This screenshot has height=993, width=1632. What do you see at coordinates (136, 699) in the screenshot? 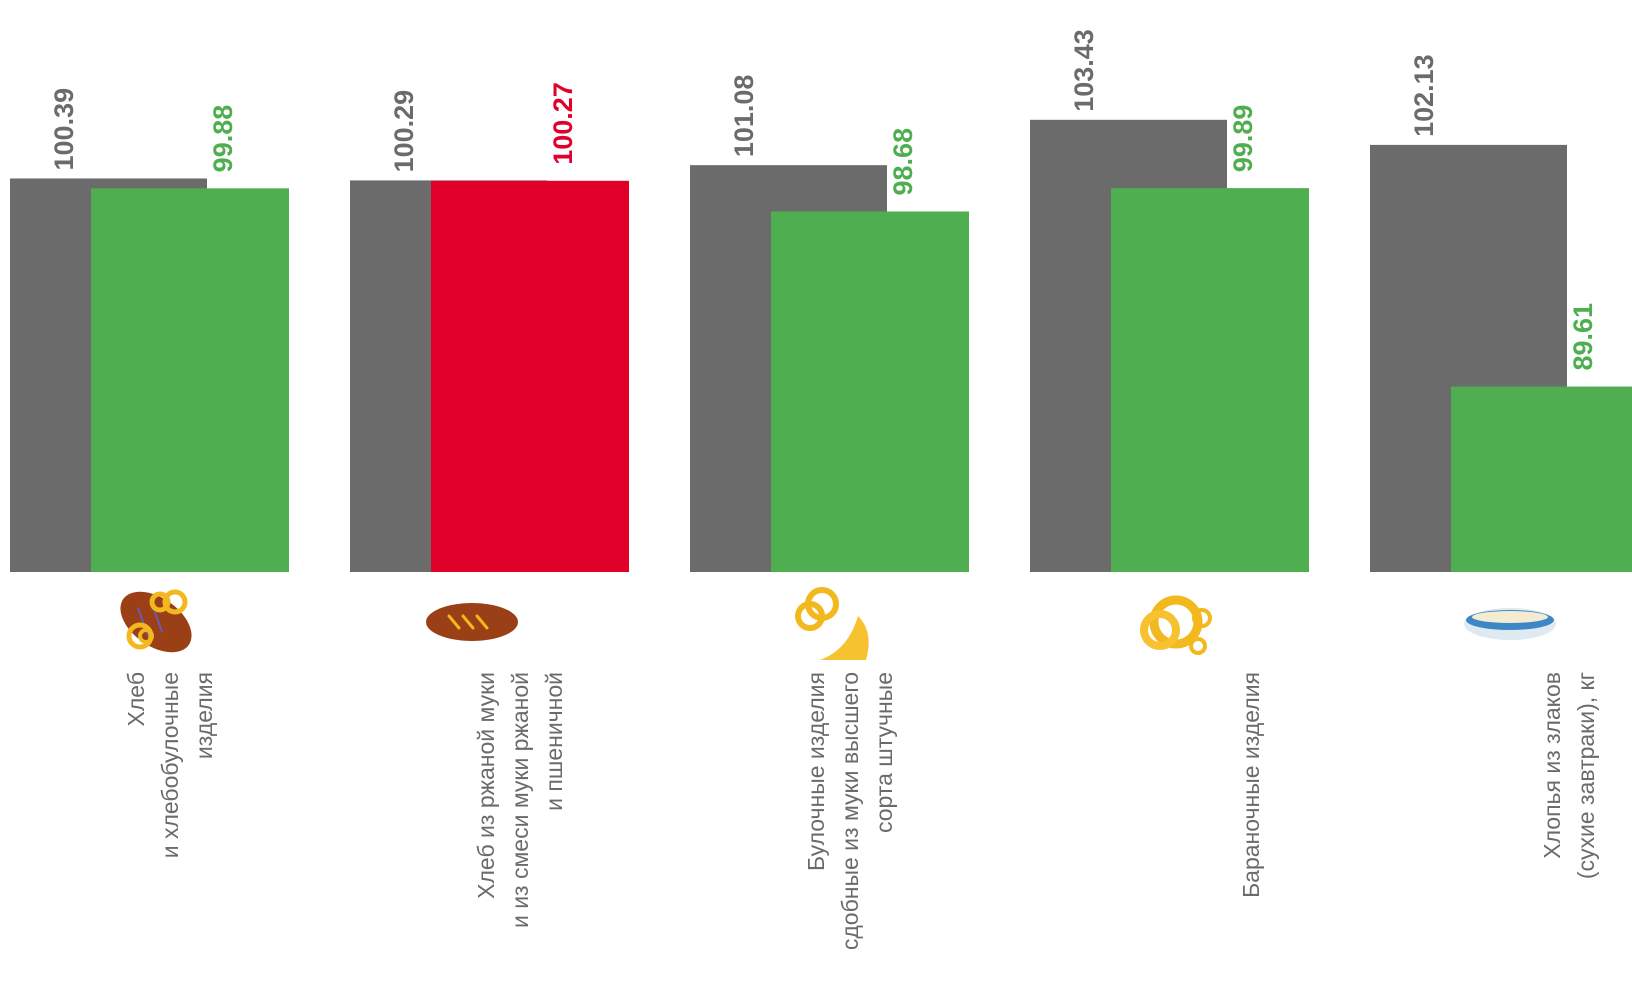
I see `category-label-1-line-1: Хлеб` at bounding box center [136, 699].